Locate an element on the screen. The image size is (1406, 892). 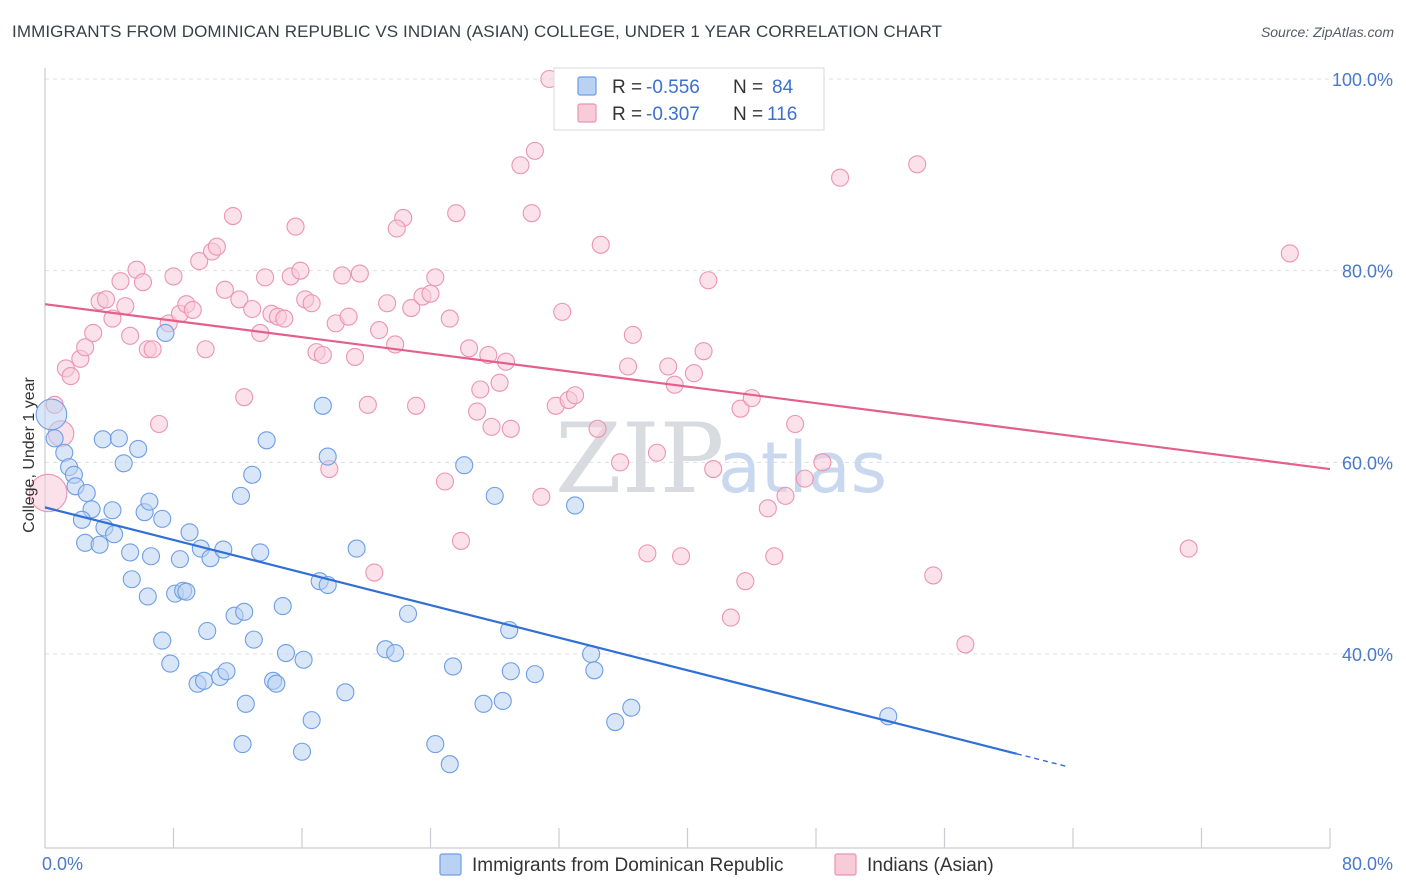
legend-n-value-1: 84 is located at coordinates (783, 87).